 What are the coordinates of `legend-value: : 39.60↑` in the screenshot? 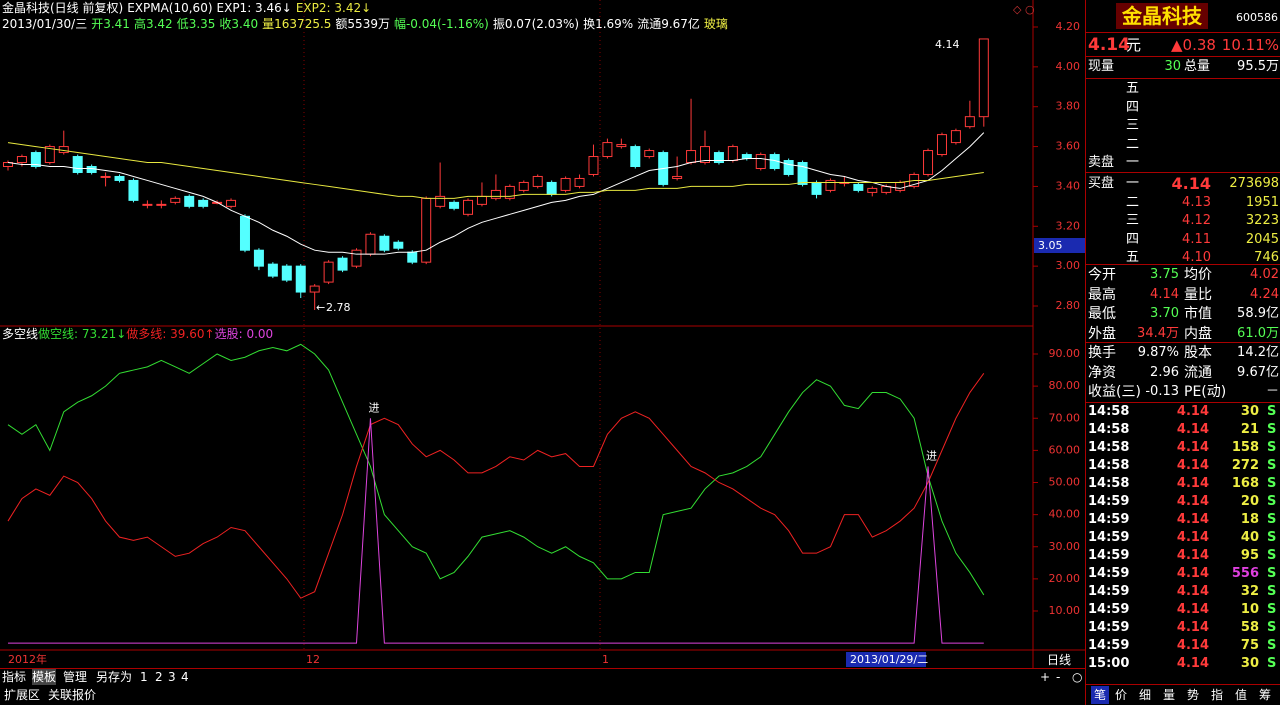 It's located at (188, 334).